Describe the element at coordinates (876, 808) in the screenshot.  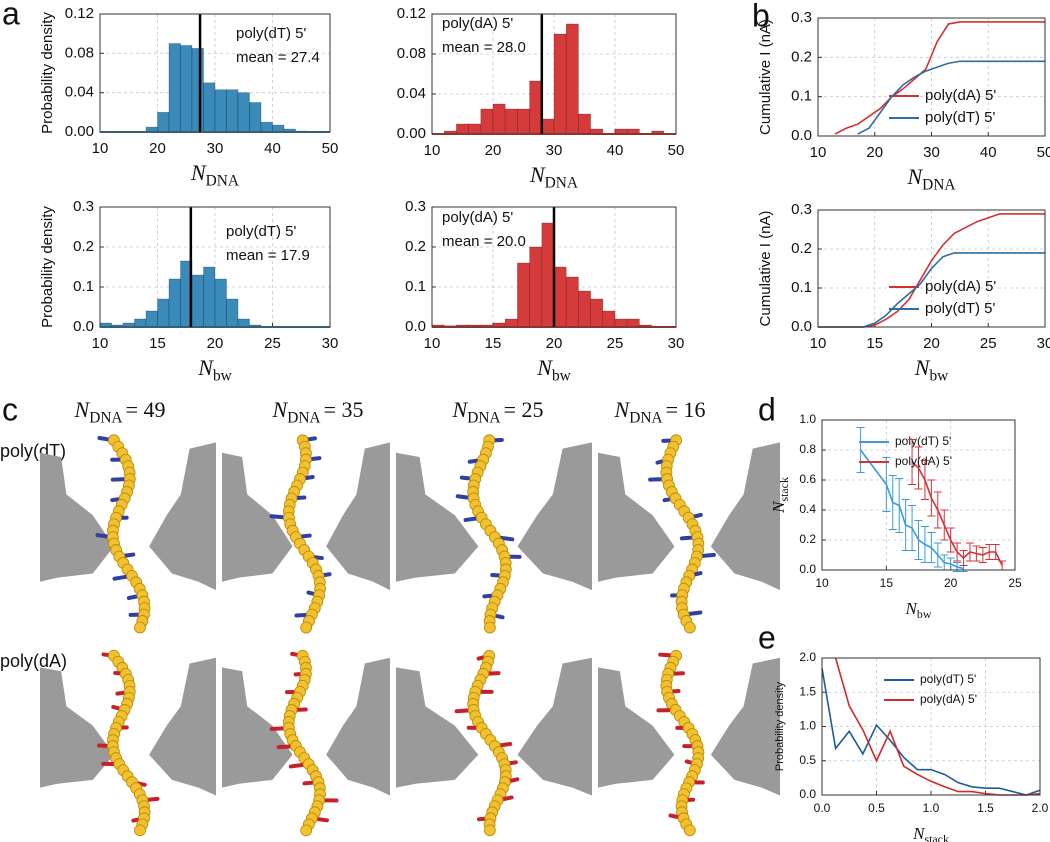
I see `x-tick-label: 0.5` at that location.